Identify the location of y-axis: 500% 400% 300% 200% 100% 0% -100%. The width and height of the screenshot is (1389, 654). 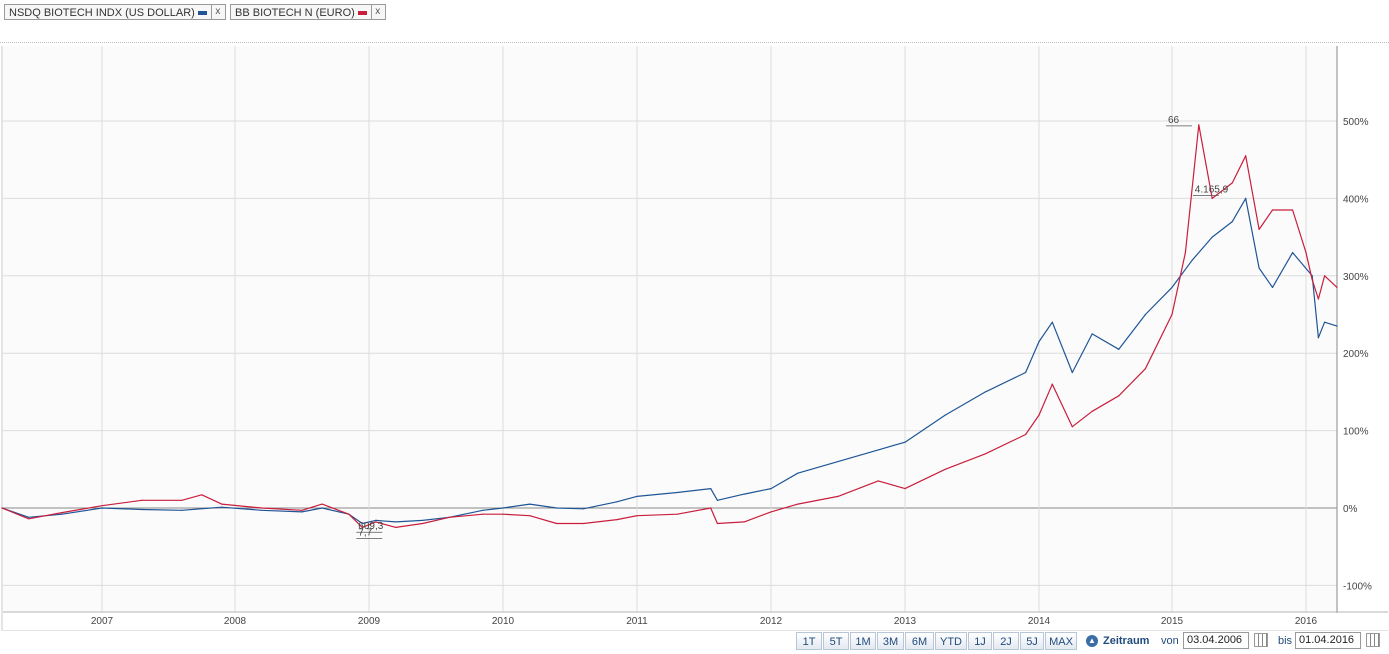
(1357, 354).